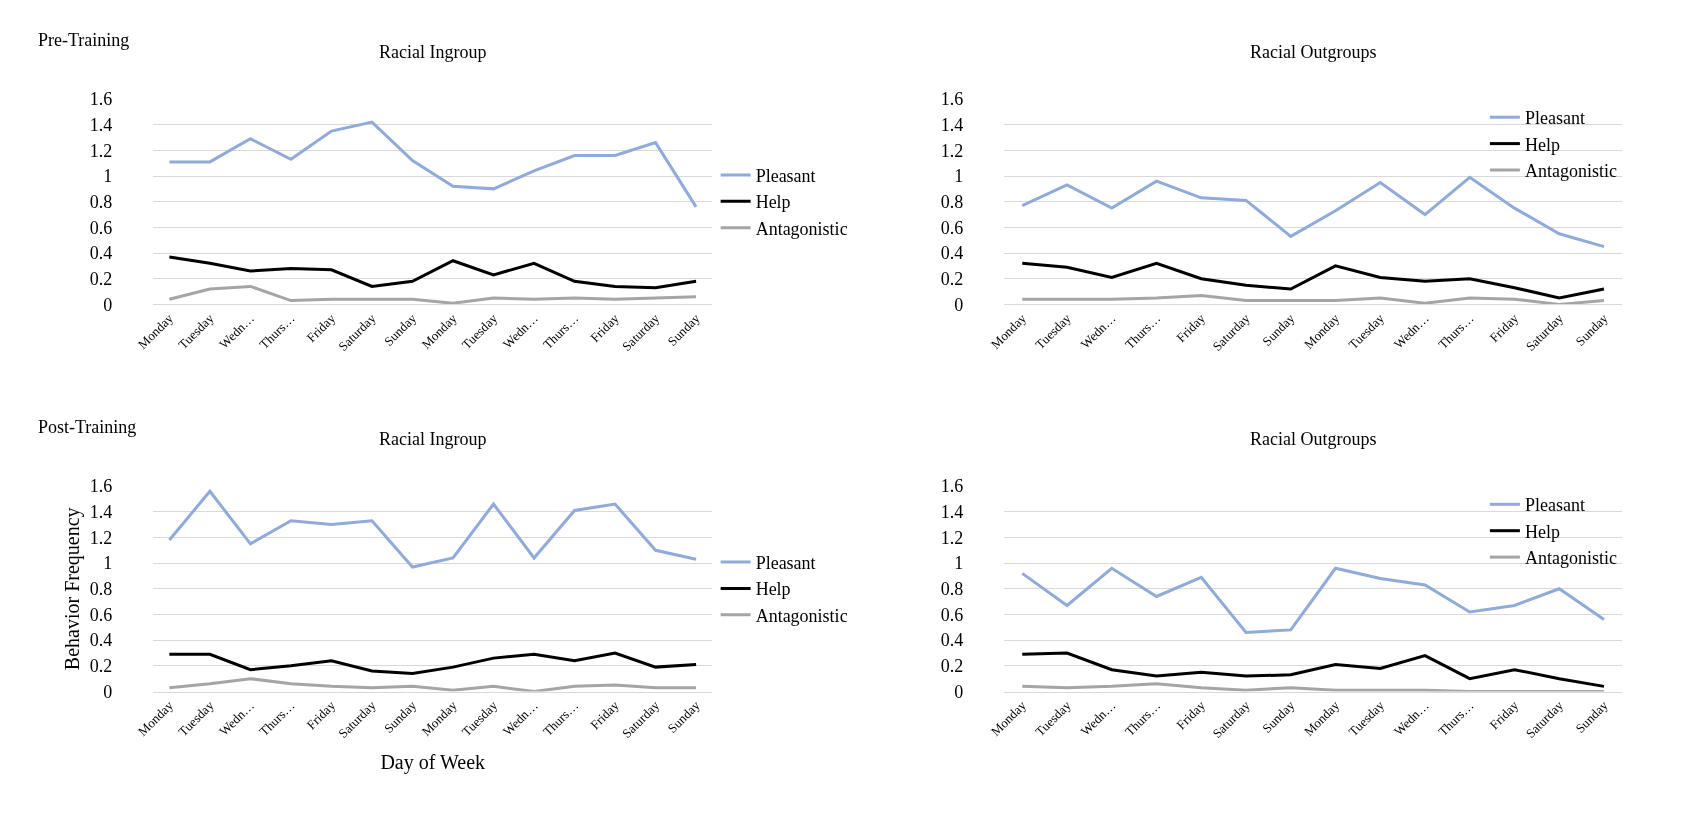 The width and height of the screenshot is (1707, 830). What do you see at coordinates (433, 763) in the screenshot?
I see `x-axis-title: Day of Week` at bounding box center [433, 763].